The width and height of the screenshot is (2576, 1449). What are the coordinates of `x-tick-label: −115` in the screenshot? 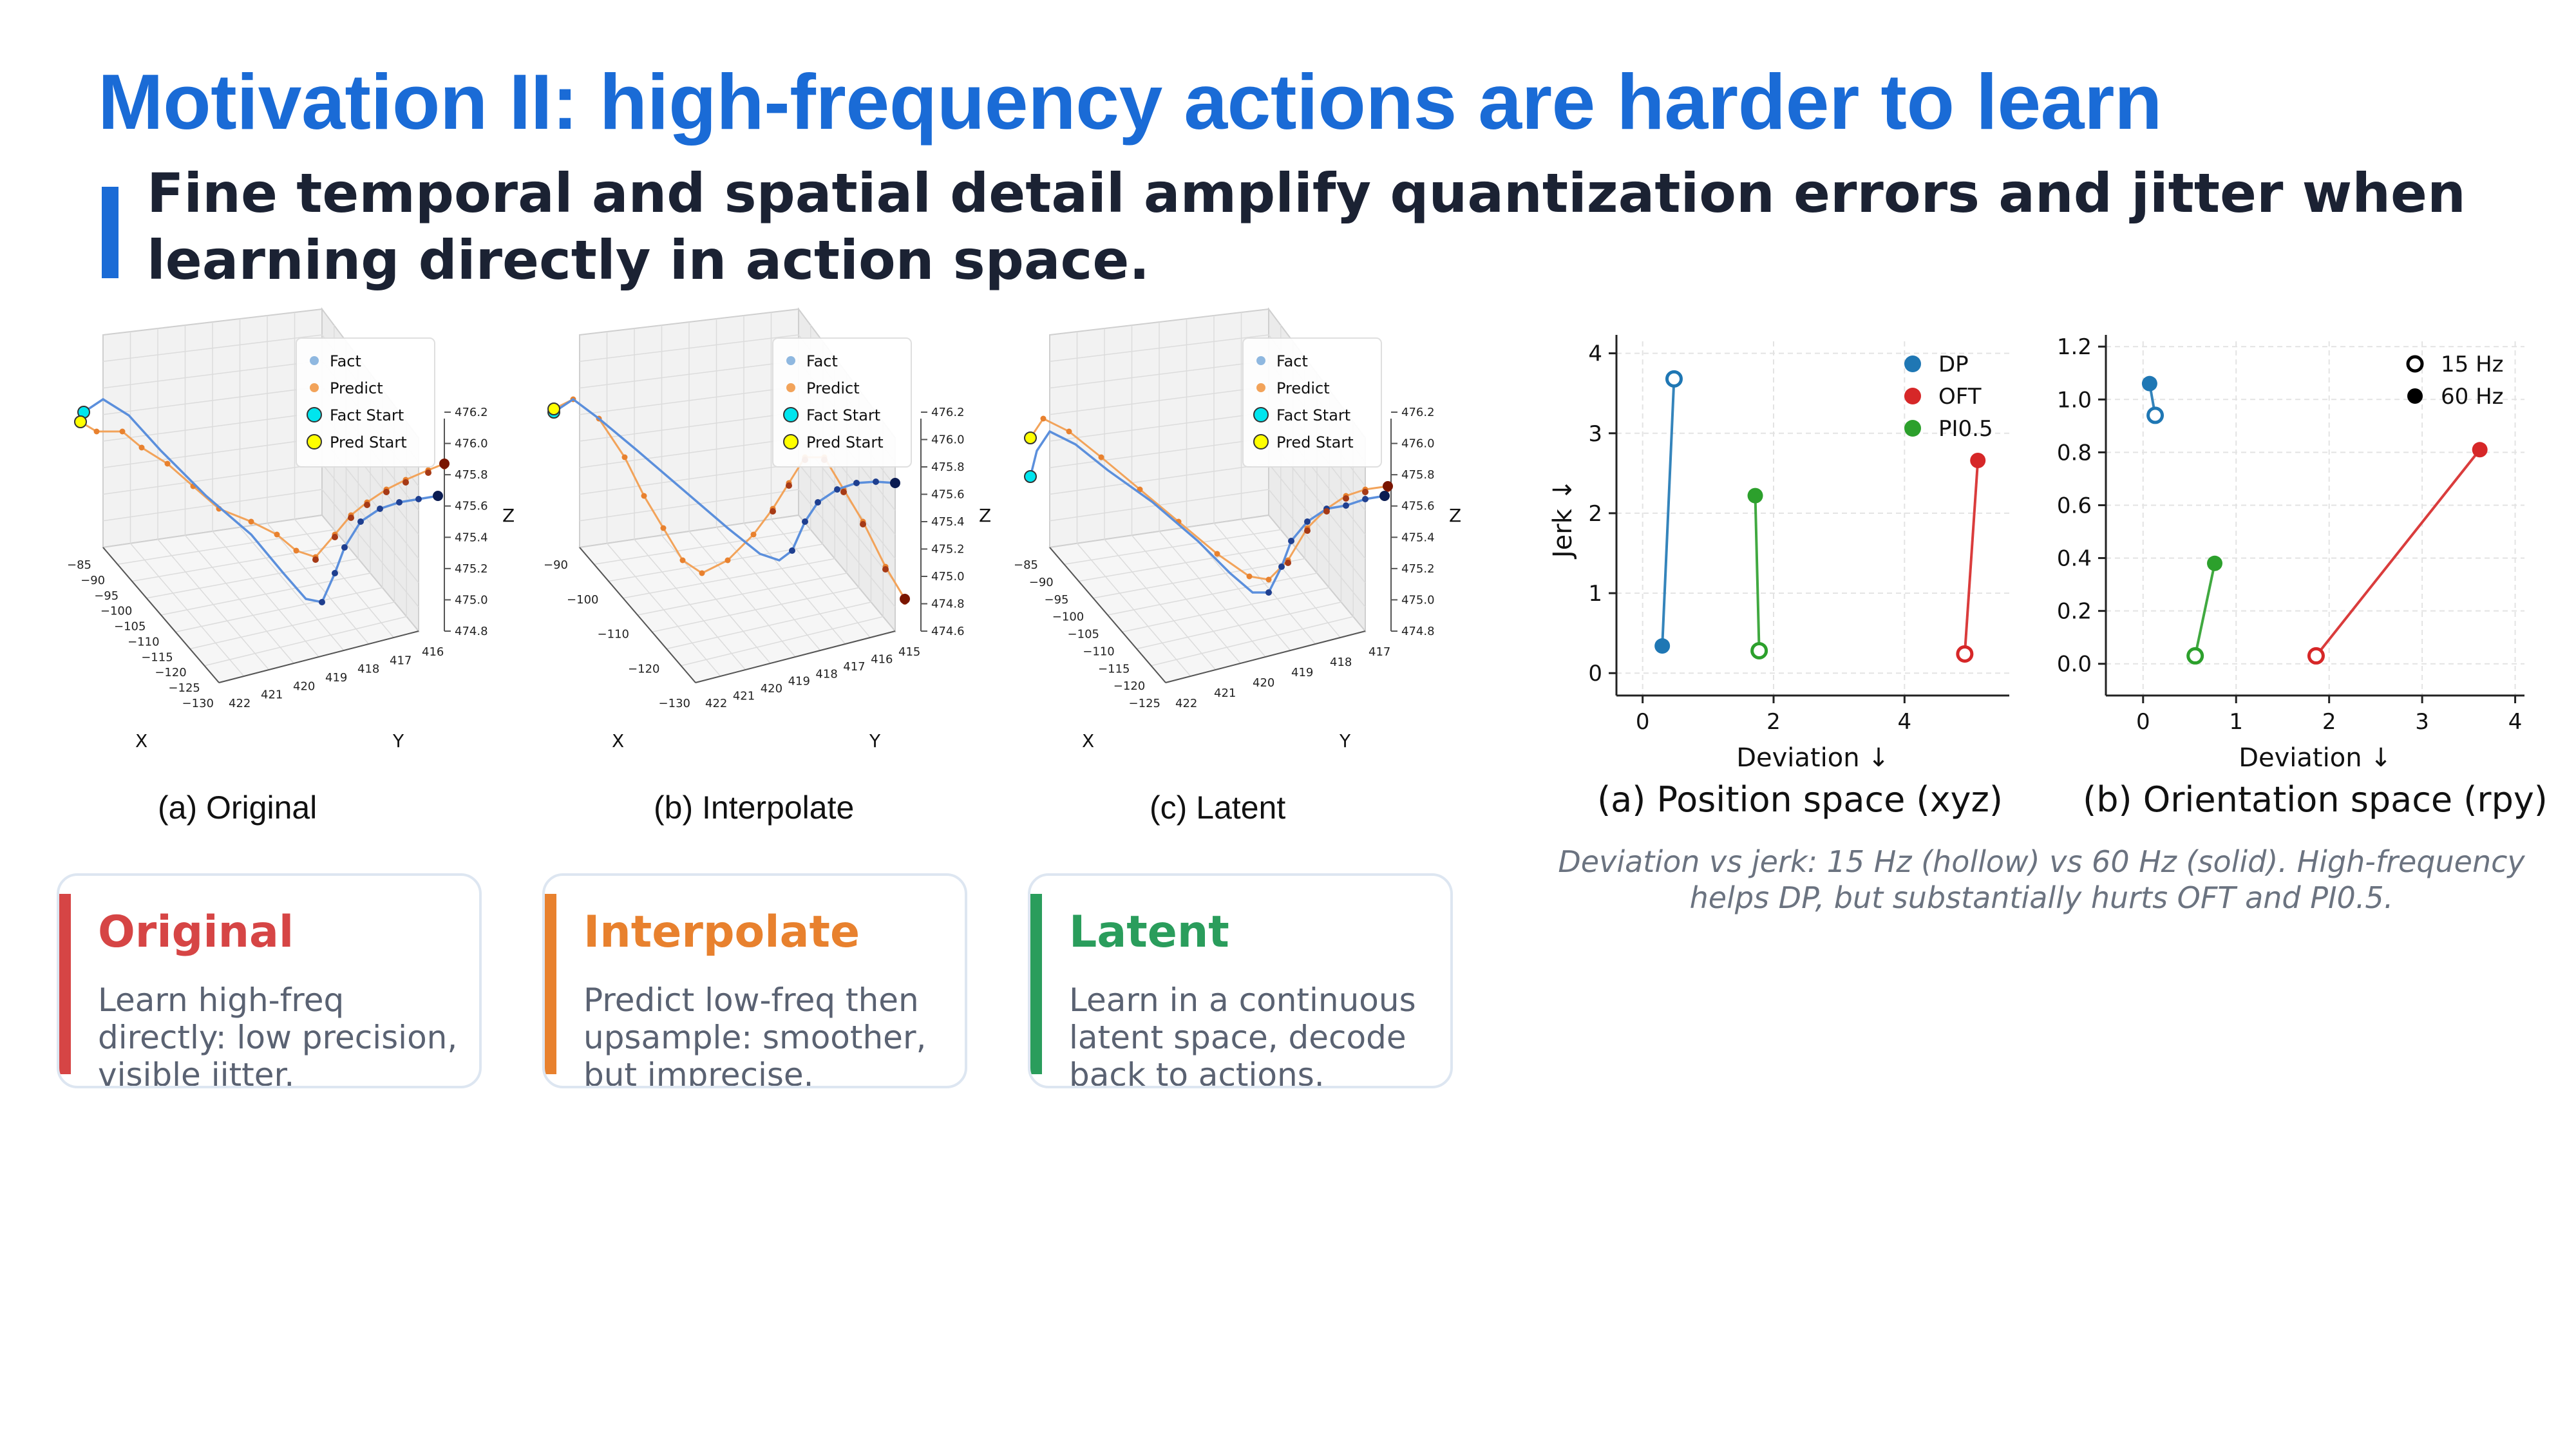 It's located at (1114, 669).